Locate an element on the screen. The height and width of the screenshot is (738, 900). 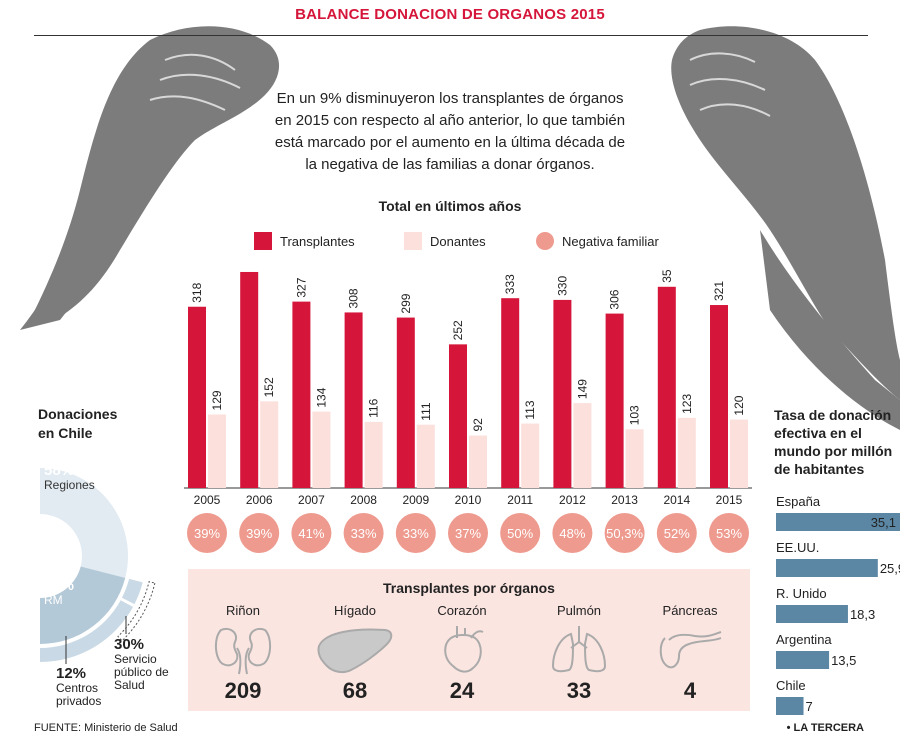
legend-item-transplantes: Transplantes is located at coordinates (304, 241).